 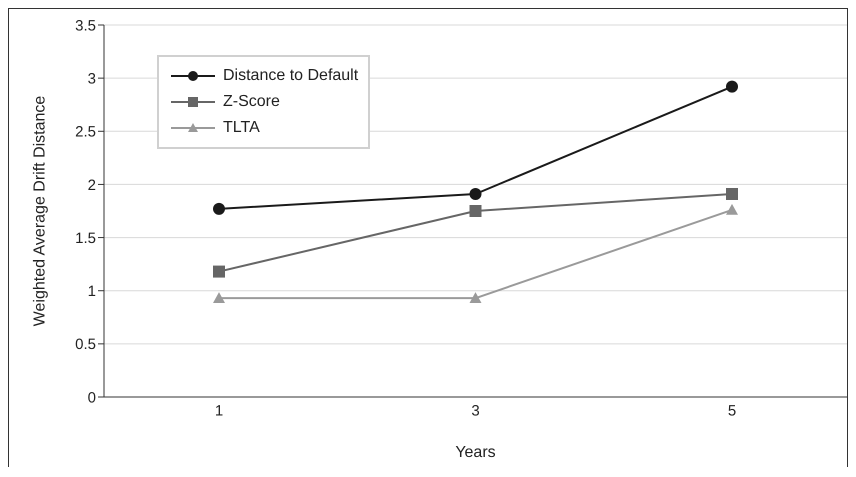 What do you see at coordinates (732, 411) in the screenshot?
I see `x-tick-label: 5` at bounding box center [732, 411].